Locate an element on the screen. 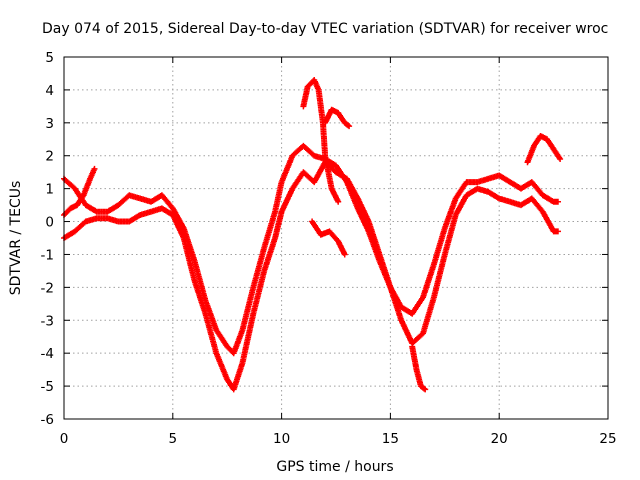 The image size is (640, 480). y-tick-label: -5 is located at coordinates (47, 387).